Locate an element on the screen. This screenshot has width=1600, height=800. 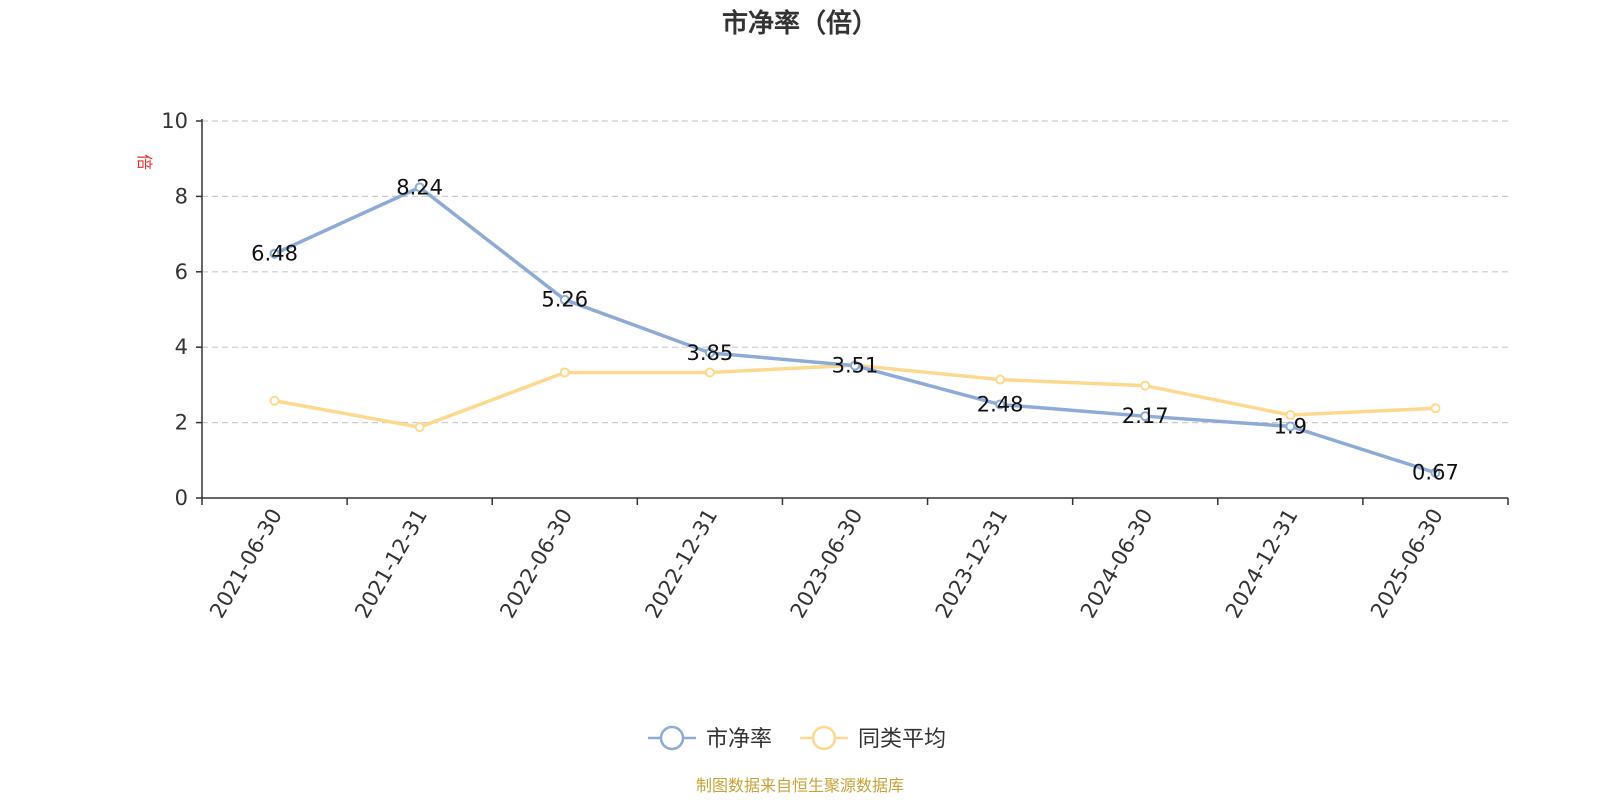
x-tick-label: 2023-12-31 is located at coordinates (972, 564).